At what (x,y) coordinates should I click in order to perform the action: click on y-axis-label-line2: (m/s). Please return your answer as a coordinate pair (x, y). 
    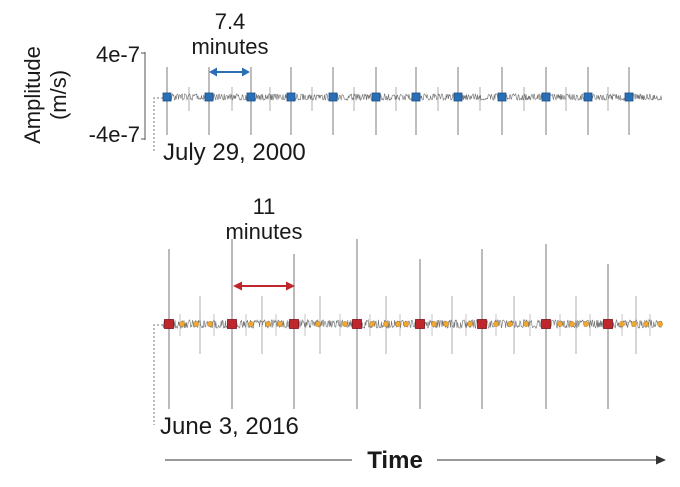
    Looking at the image, I should click on (58, 95).